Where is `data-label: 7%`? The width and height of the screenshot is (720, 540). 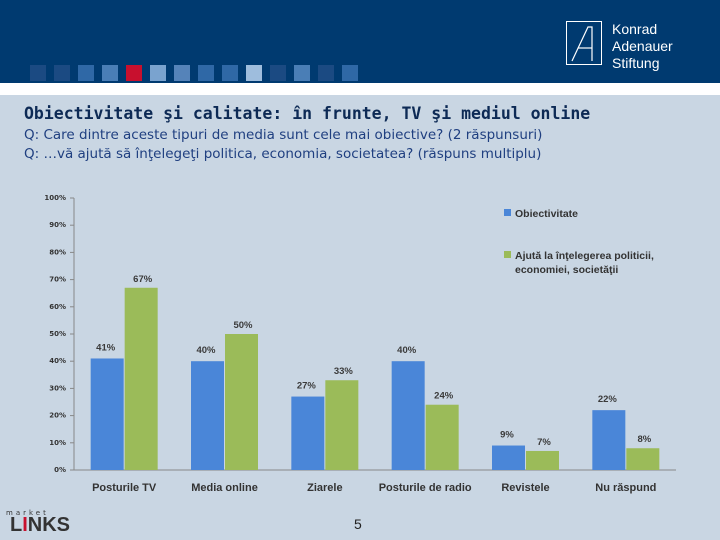 data-label: 7% is located at coordinates (544, 442).